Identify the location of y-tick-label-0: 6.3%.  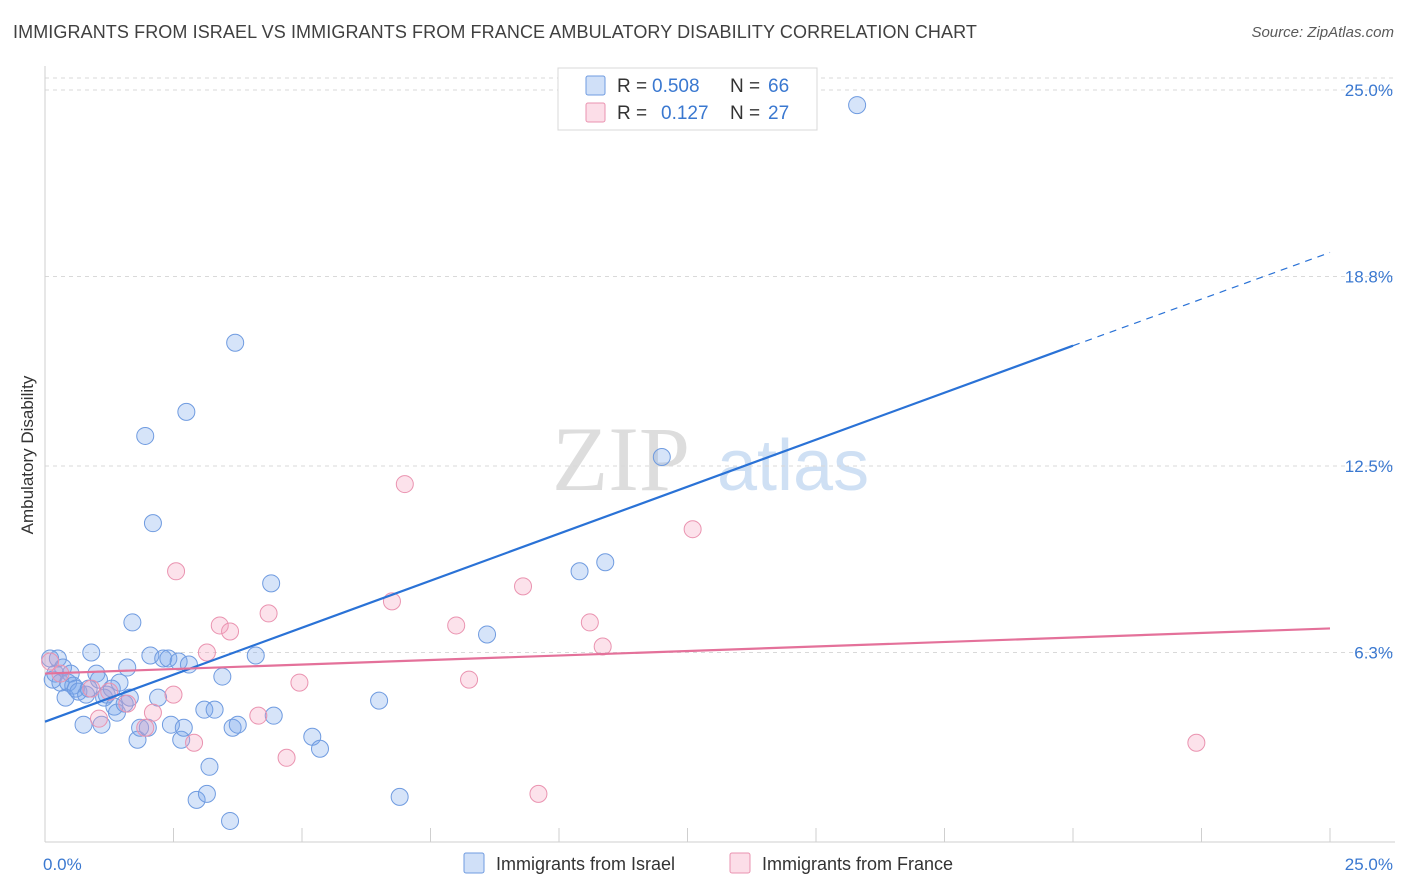
(1373, 653).